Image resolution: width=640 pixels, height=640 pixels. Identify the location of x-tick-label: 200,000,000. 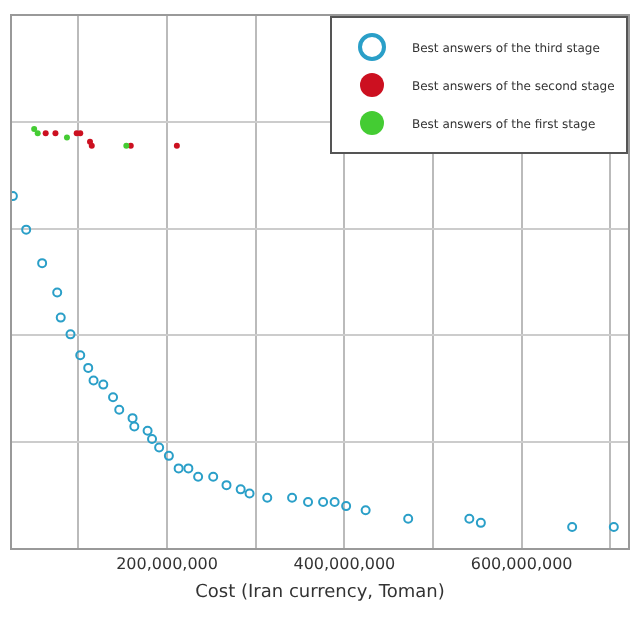
(167, 564).